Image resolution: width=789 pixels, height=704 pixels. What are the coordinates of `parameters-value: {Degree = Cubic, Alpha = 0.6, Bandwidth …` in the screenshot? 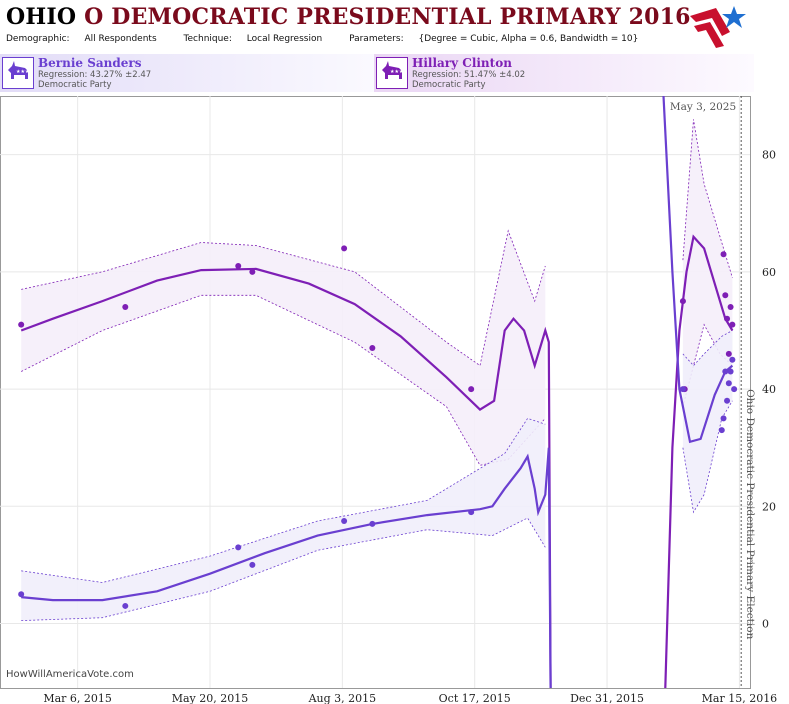 It's located at (528, 39).